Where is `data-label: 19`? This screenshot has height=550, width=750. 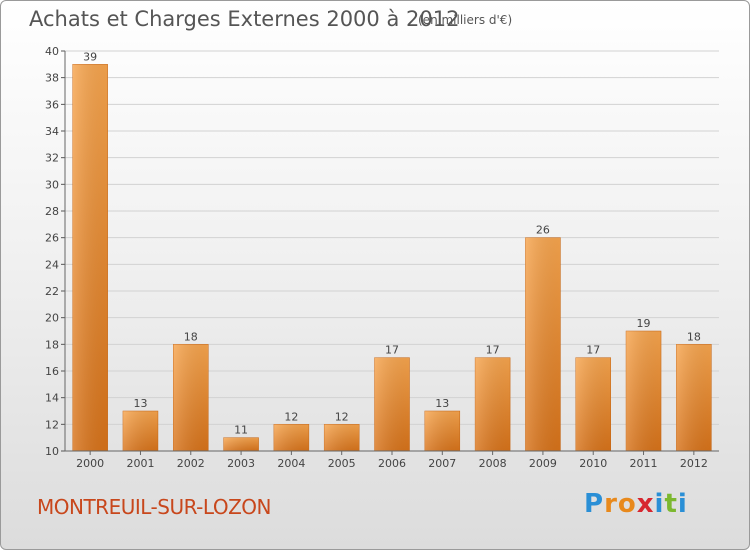
data-label: 19 is located at coordinates (644, 323).